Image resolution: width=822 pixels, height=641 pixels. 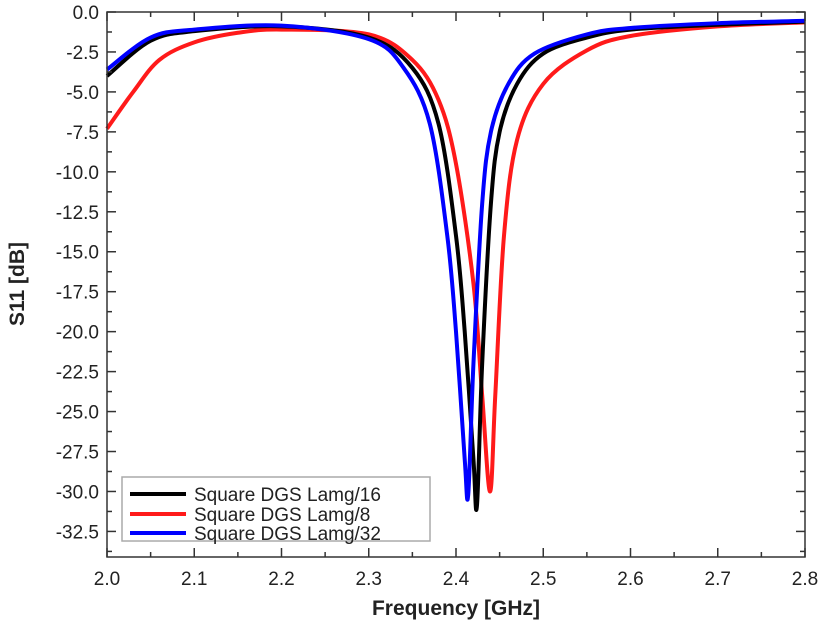 What do you see at coordinates (630, 579) in the screenshot?
I see `x-tick-label: 2.6` at bounding box center [630, 579].